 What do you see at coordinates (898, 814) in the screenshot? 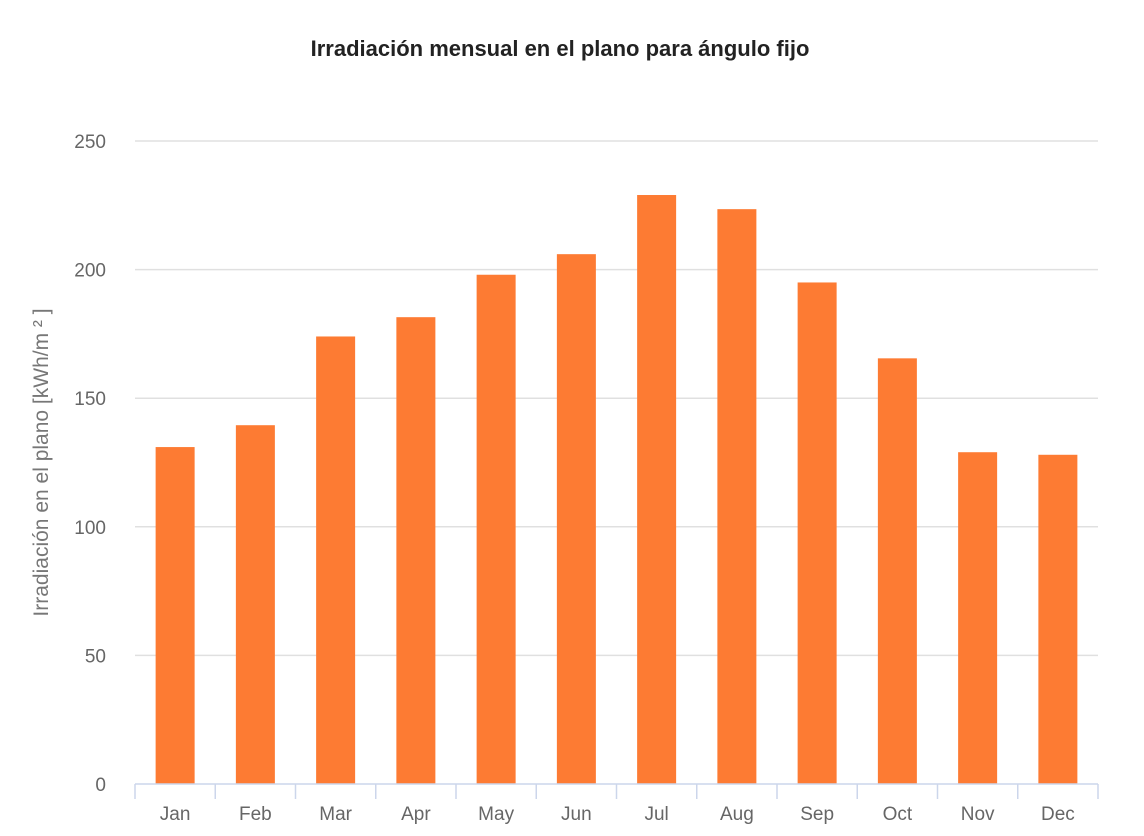
I see `x-tick-label: Oct` at bounding box center [898, 814].